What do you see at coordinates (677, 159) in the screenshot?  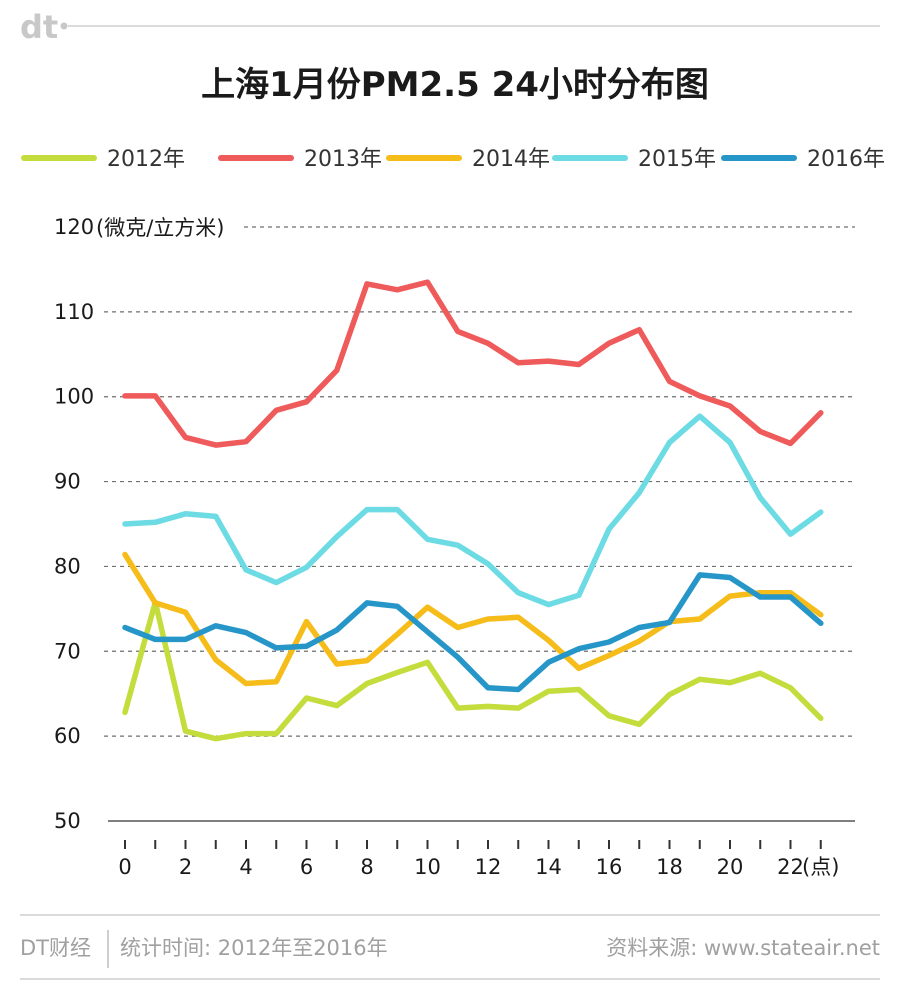 I see `legend-label: 2015年` at bounding box center [677, 159].